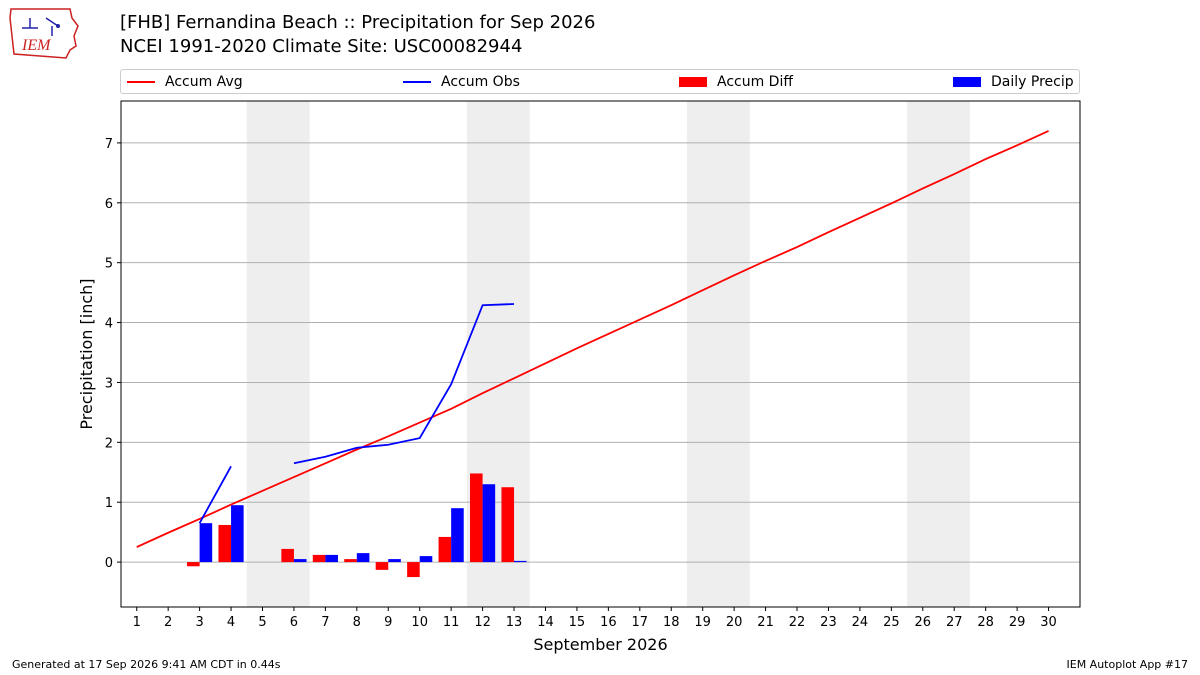 This screenshot has height=675, width=1200. I want to click on x-tick-label: 18, so click(671, 622).